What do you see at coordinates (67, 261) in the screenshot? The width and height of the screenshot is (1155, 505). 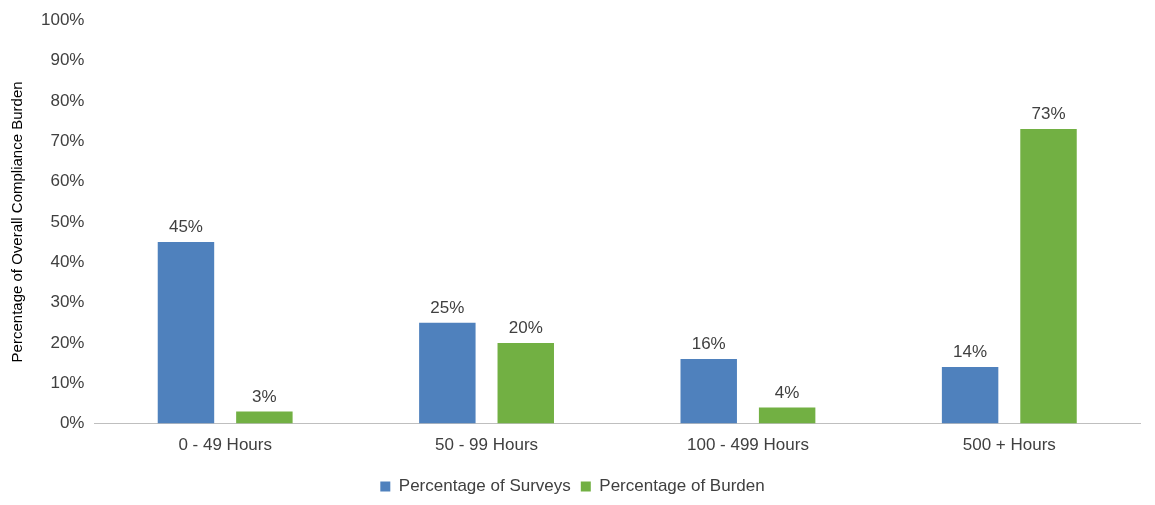 I see `y-tick-label: 40%` at bounding box center [67, 261].